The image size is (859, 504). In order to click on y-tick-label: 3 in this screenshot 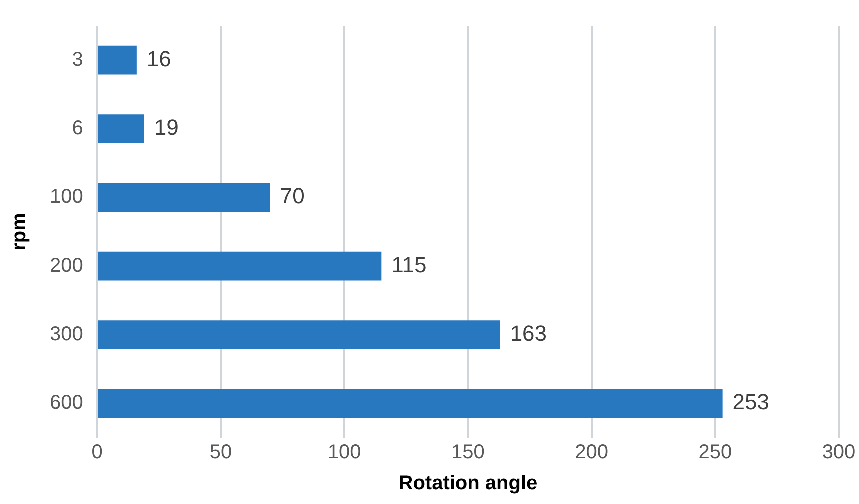, I will do `click(78, 59)`.